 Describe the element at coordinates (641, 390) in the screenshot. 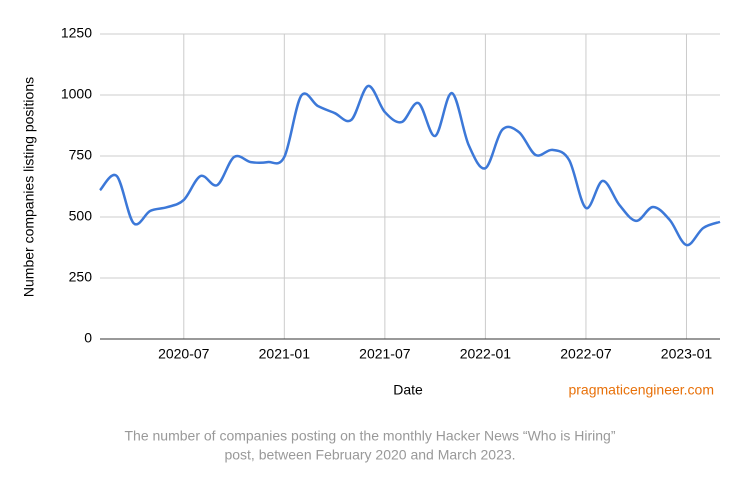

I see `watermark: pragmaticengineer.com` at that location.